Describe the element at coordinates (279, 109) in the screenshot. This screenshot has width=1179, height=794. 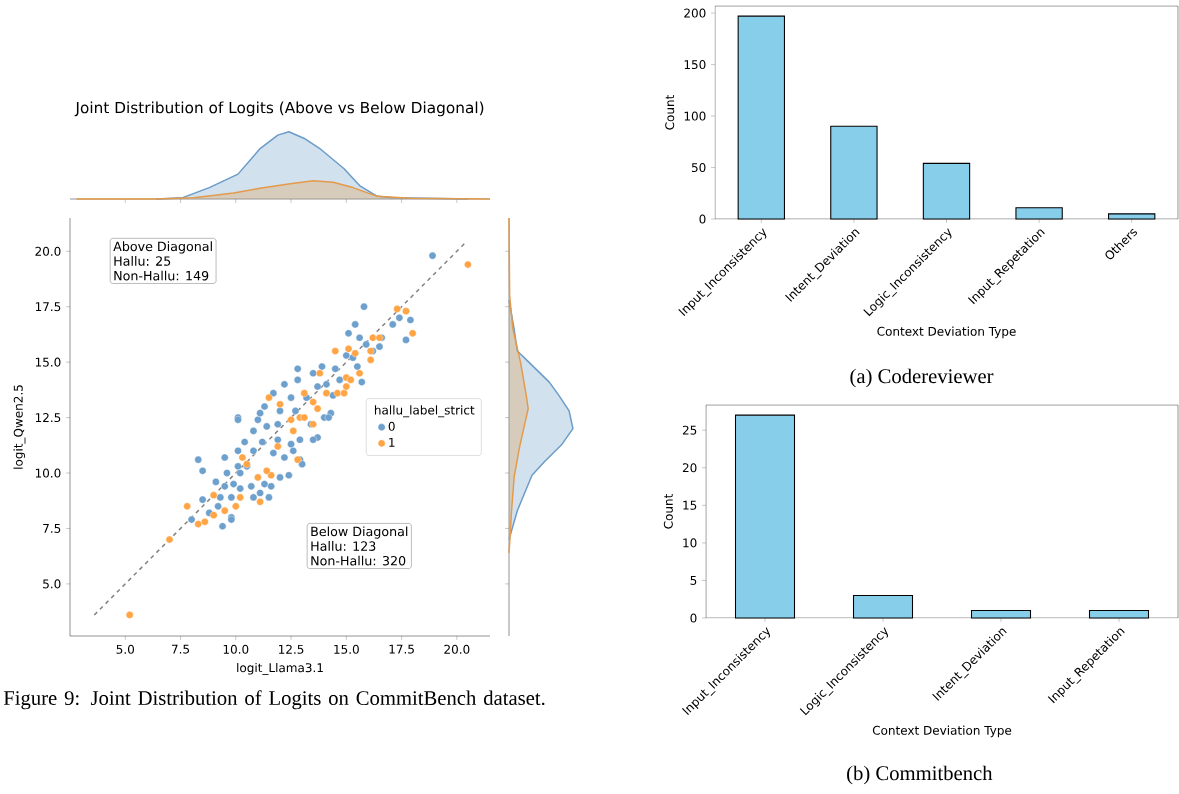
I see `chart-title: Joint Distribution of Logits (Above vs Below Diagonal)` at that location.